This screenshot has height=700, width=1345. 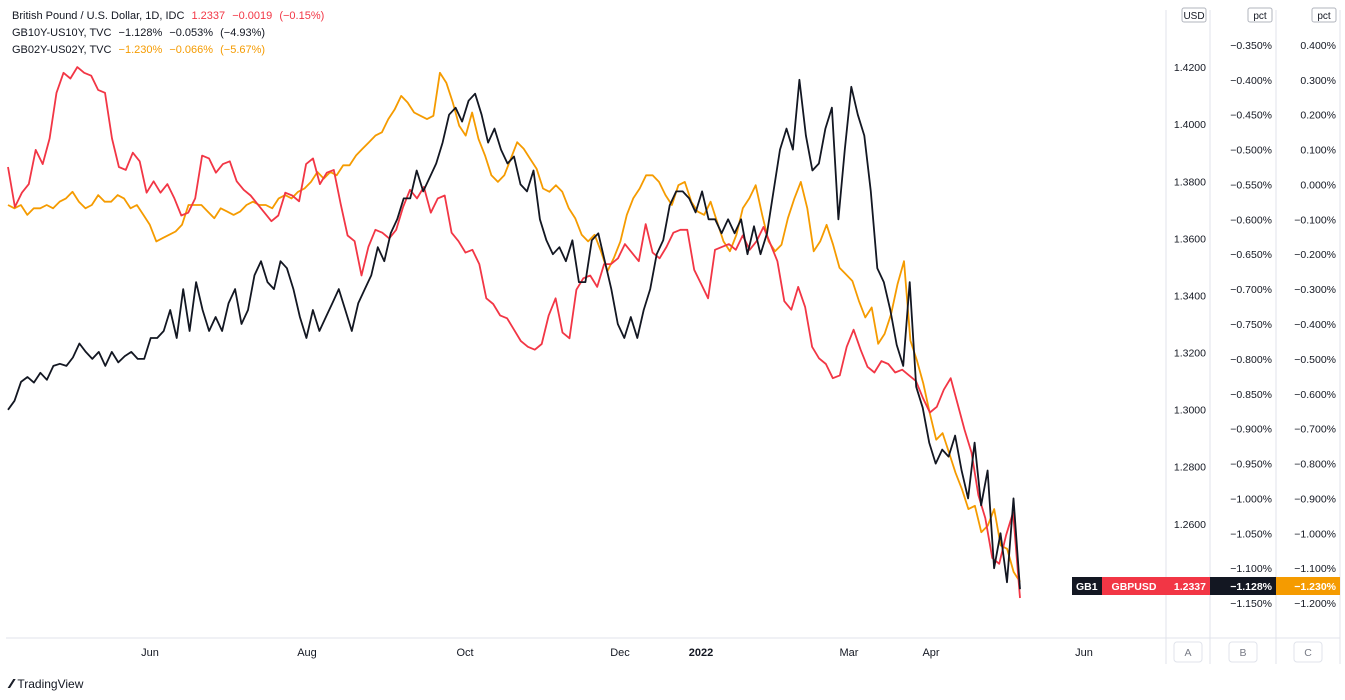 I want to click on axis-unit-label: USD, so click(x=1193, y=16).